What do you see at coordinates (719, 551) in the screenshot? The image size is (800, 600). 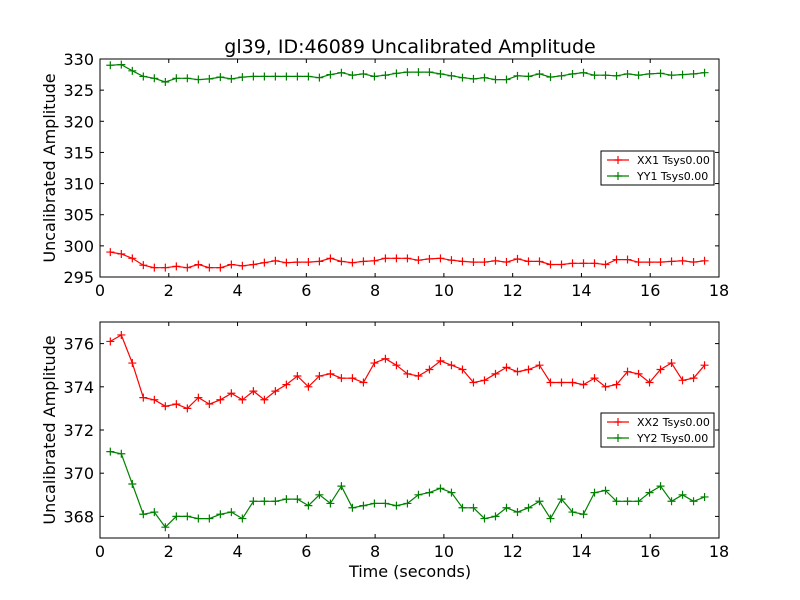 I see `bottom-x-tick-label: 18` at bounding box center [719, 551].